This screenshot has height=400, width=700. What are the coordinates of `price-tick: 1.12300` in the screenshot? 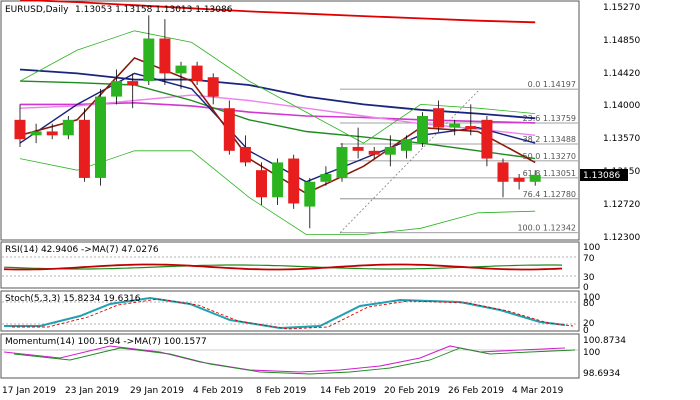 It's located at (621, 238).